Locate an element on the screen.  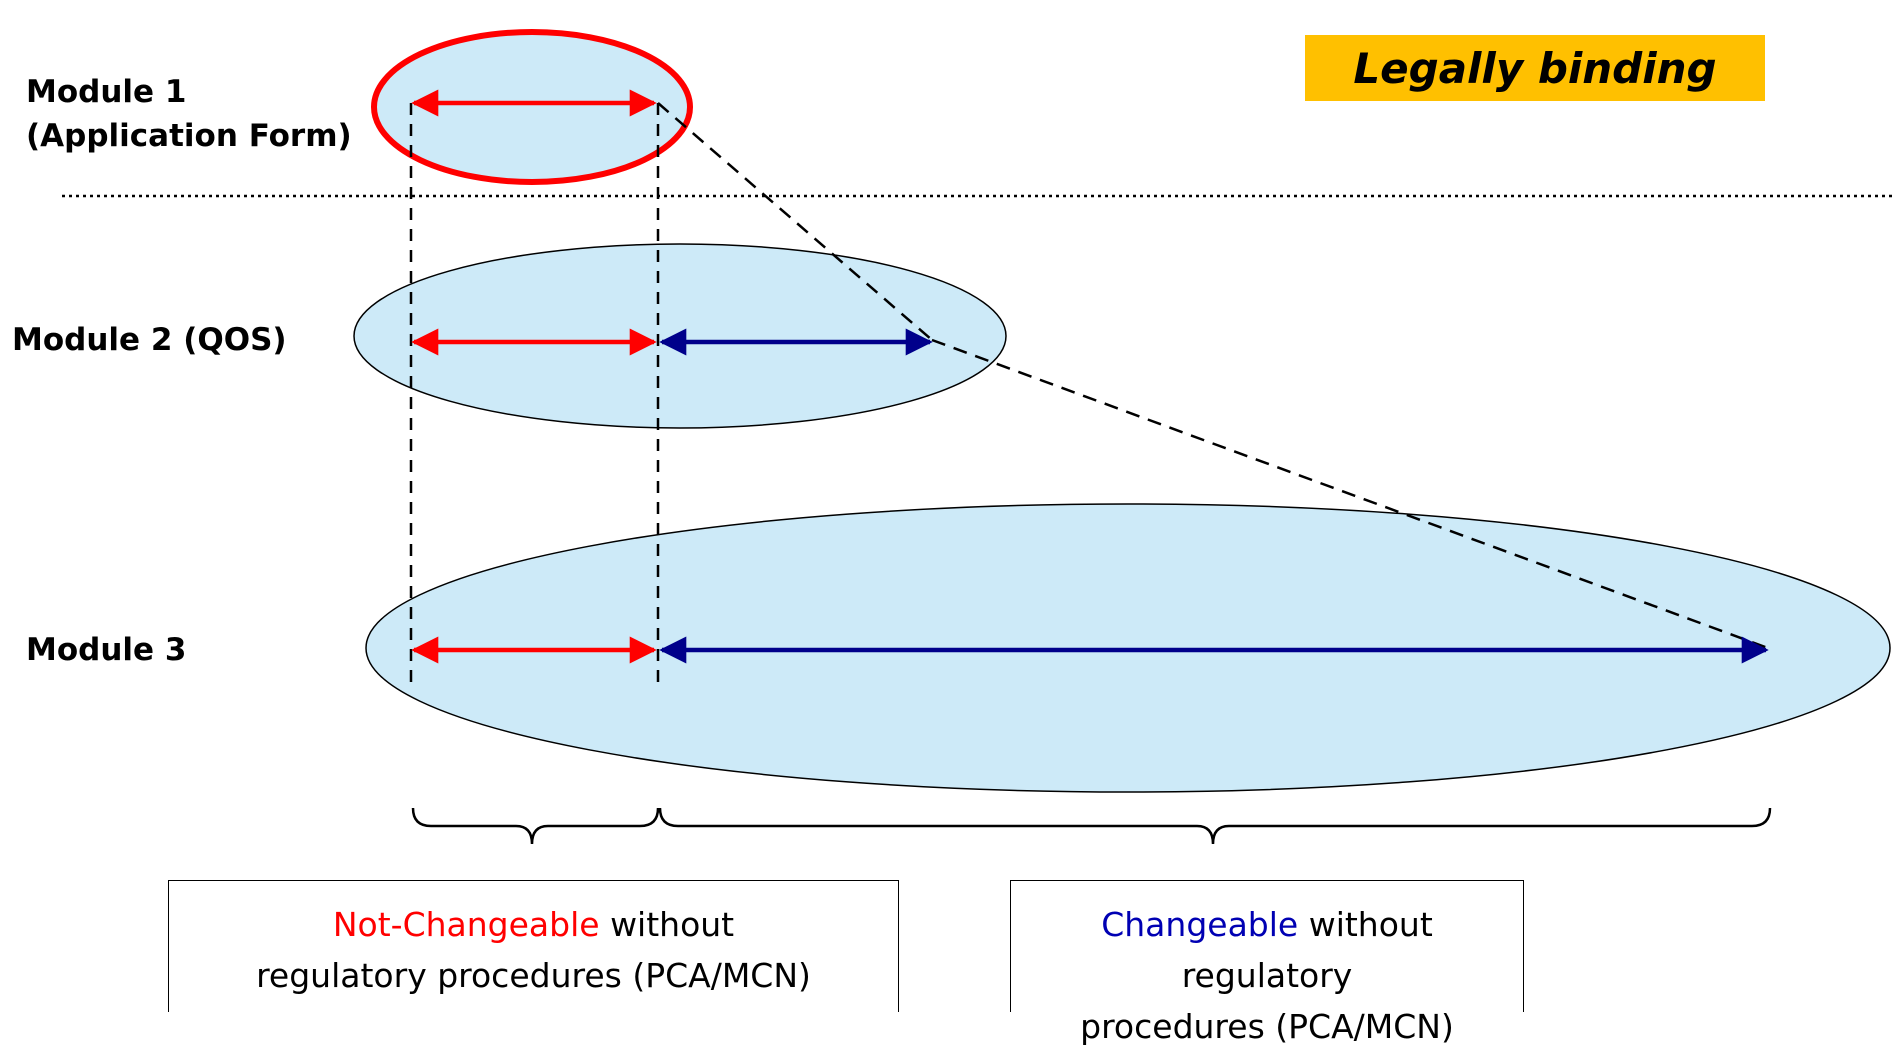
module-1-label: Module 1 (Application Form) is located at coordinates (189, 114).